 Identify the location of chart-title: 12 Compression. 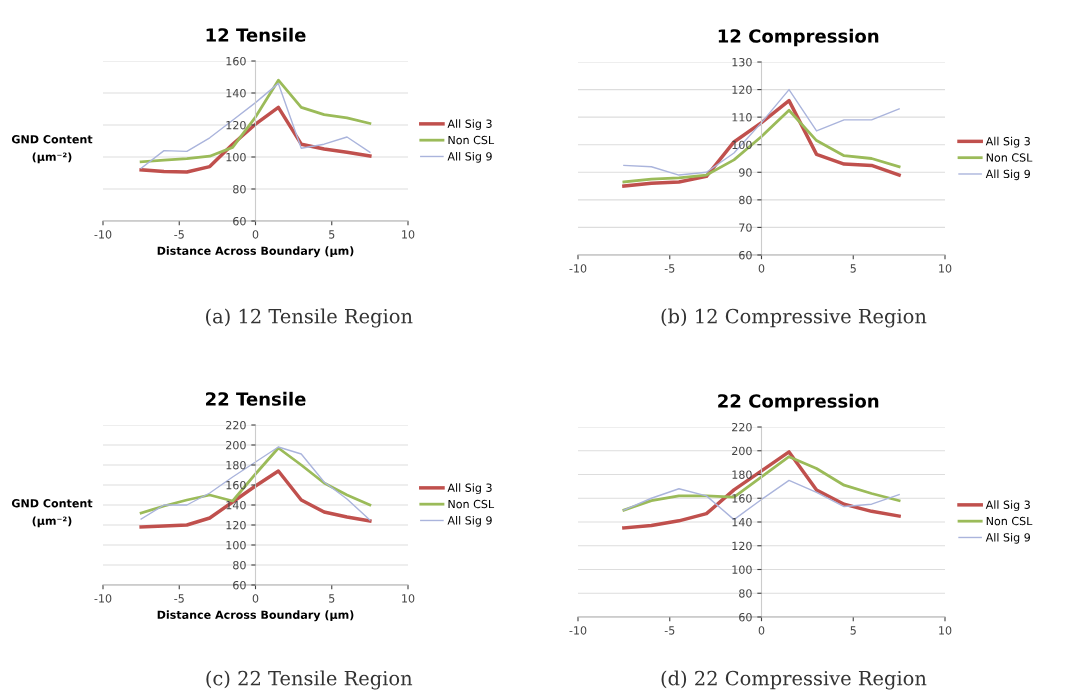
(798, 37).